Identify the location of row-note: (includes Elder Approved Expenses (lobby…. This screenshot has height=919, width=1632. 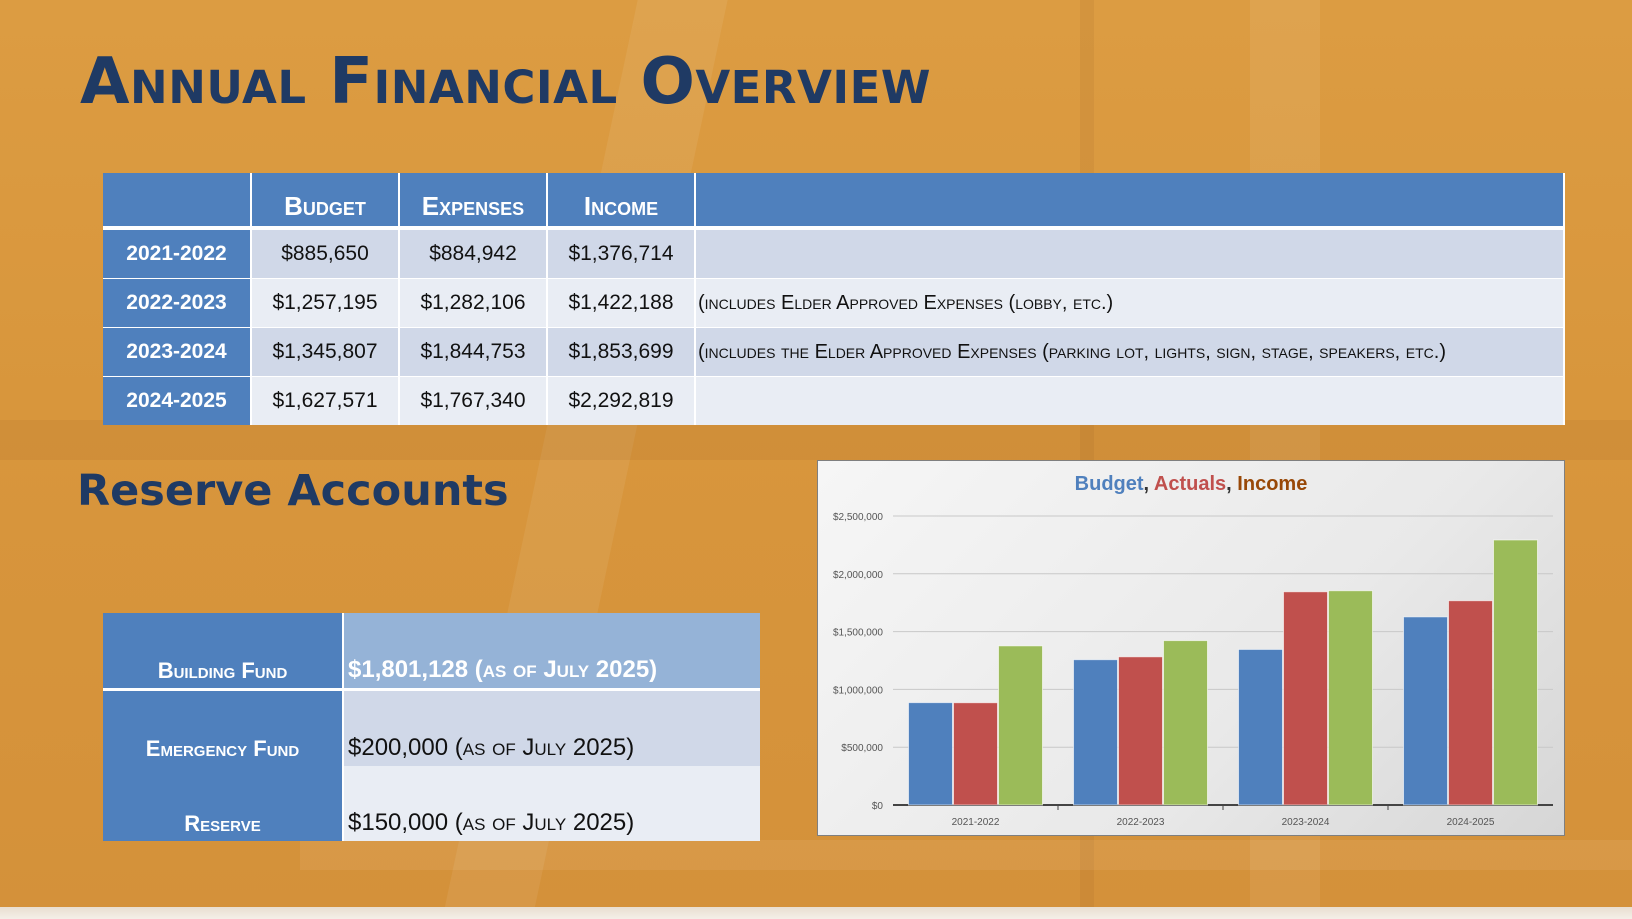
(1130, 303).